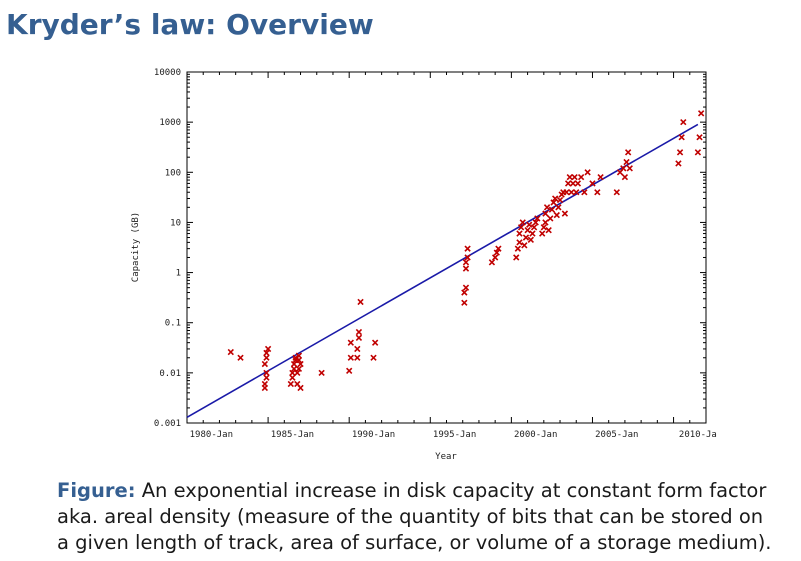  I want to click on y-tick-label: 10, so click(175, 223).